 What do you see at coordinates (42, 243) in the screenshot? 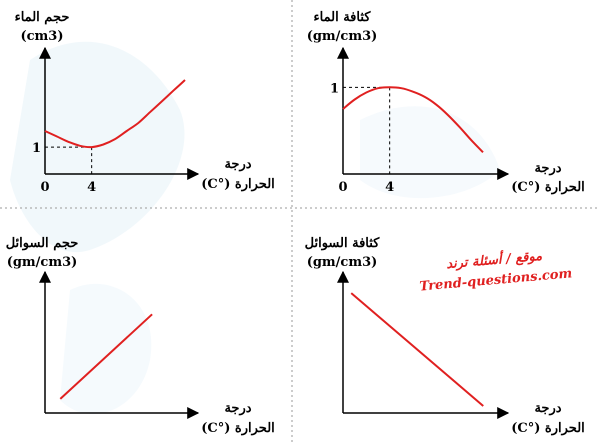
I see `ylabel: حجم السوائل` at bounding box center [42, 243].